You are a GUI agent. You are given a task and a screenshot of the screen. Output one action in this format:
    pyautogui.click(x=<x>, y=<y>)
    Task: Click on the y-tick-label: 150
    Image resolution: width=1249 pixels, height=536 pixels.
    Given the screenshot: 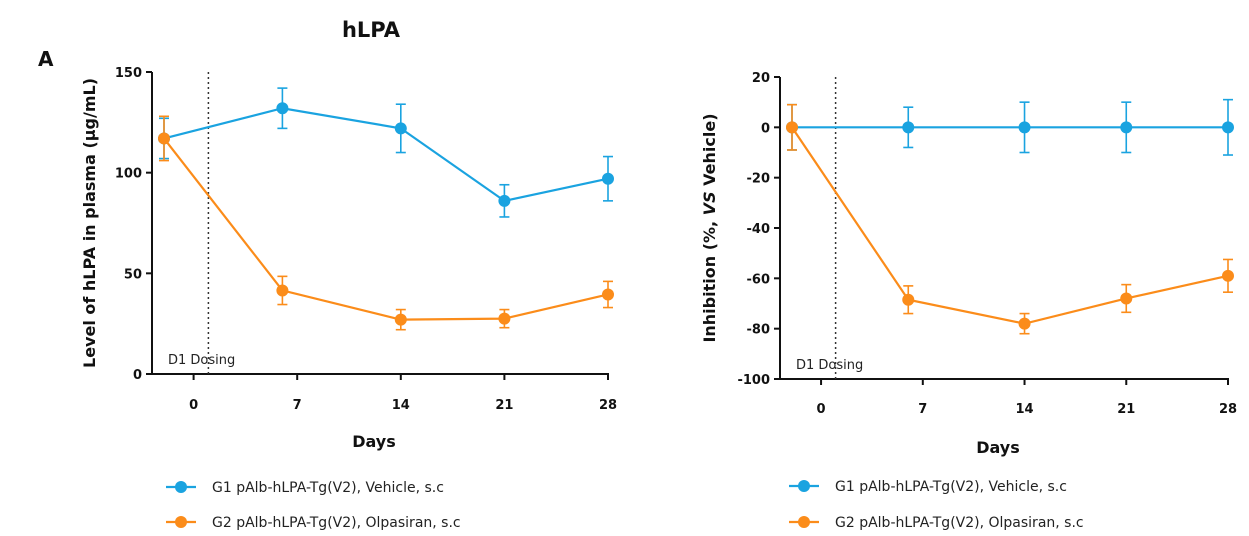 What is the action you would take?
    pyautogui.click(x=128, y=73)
    